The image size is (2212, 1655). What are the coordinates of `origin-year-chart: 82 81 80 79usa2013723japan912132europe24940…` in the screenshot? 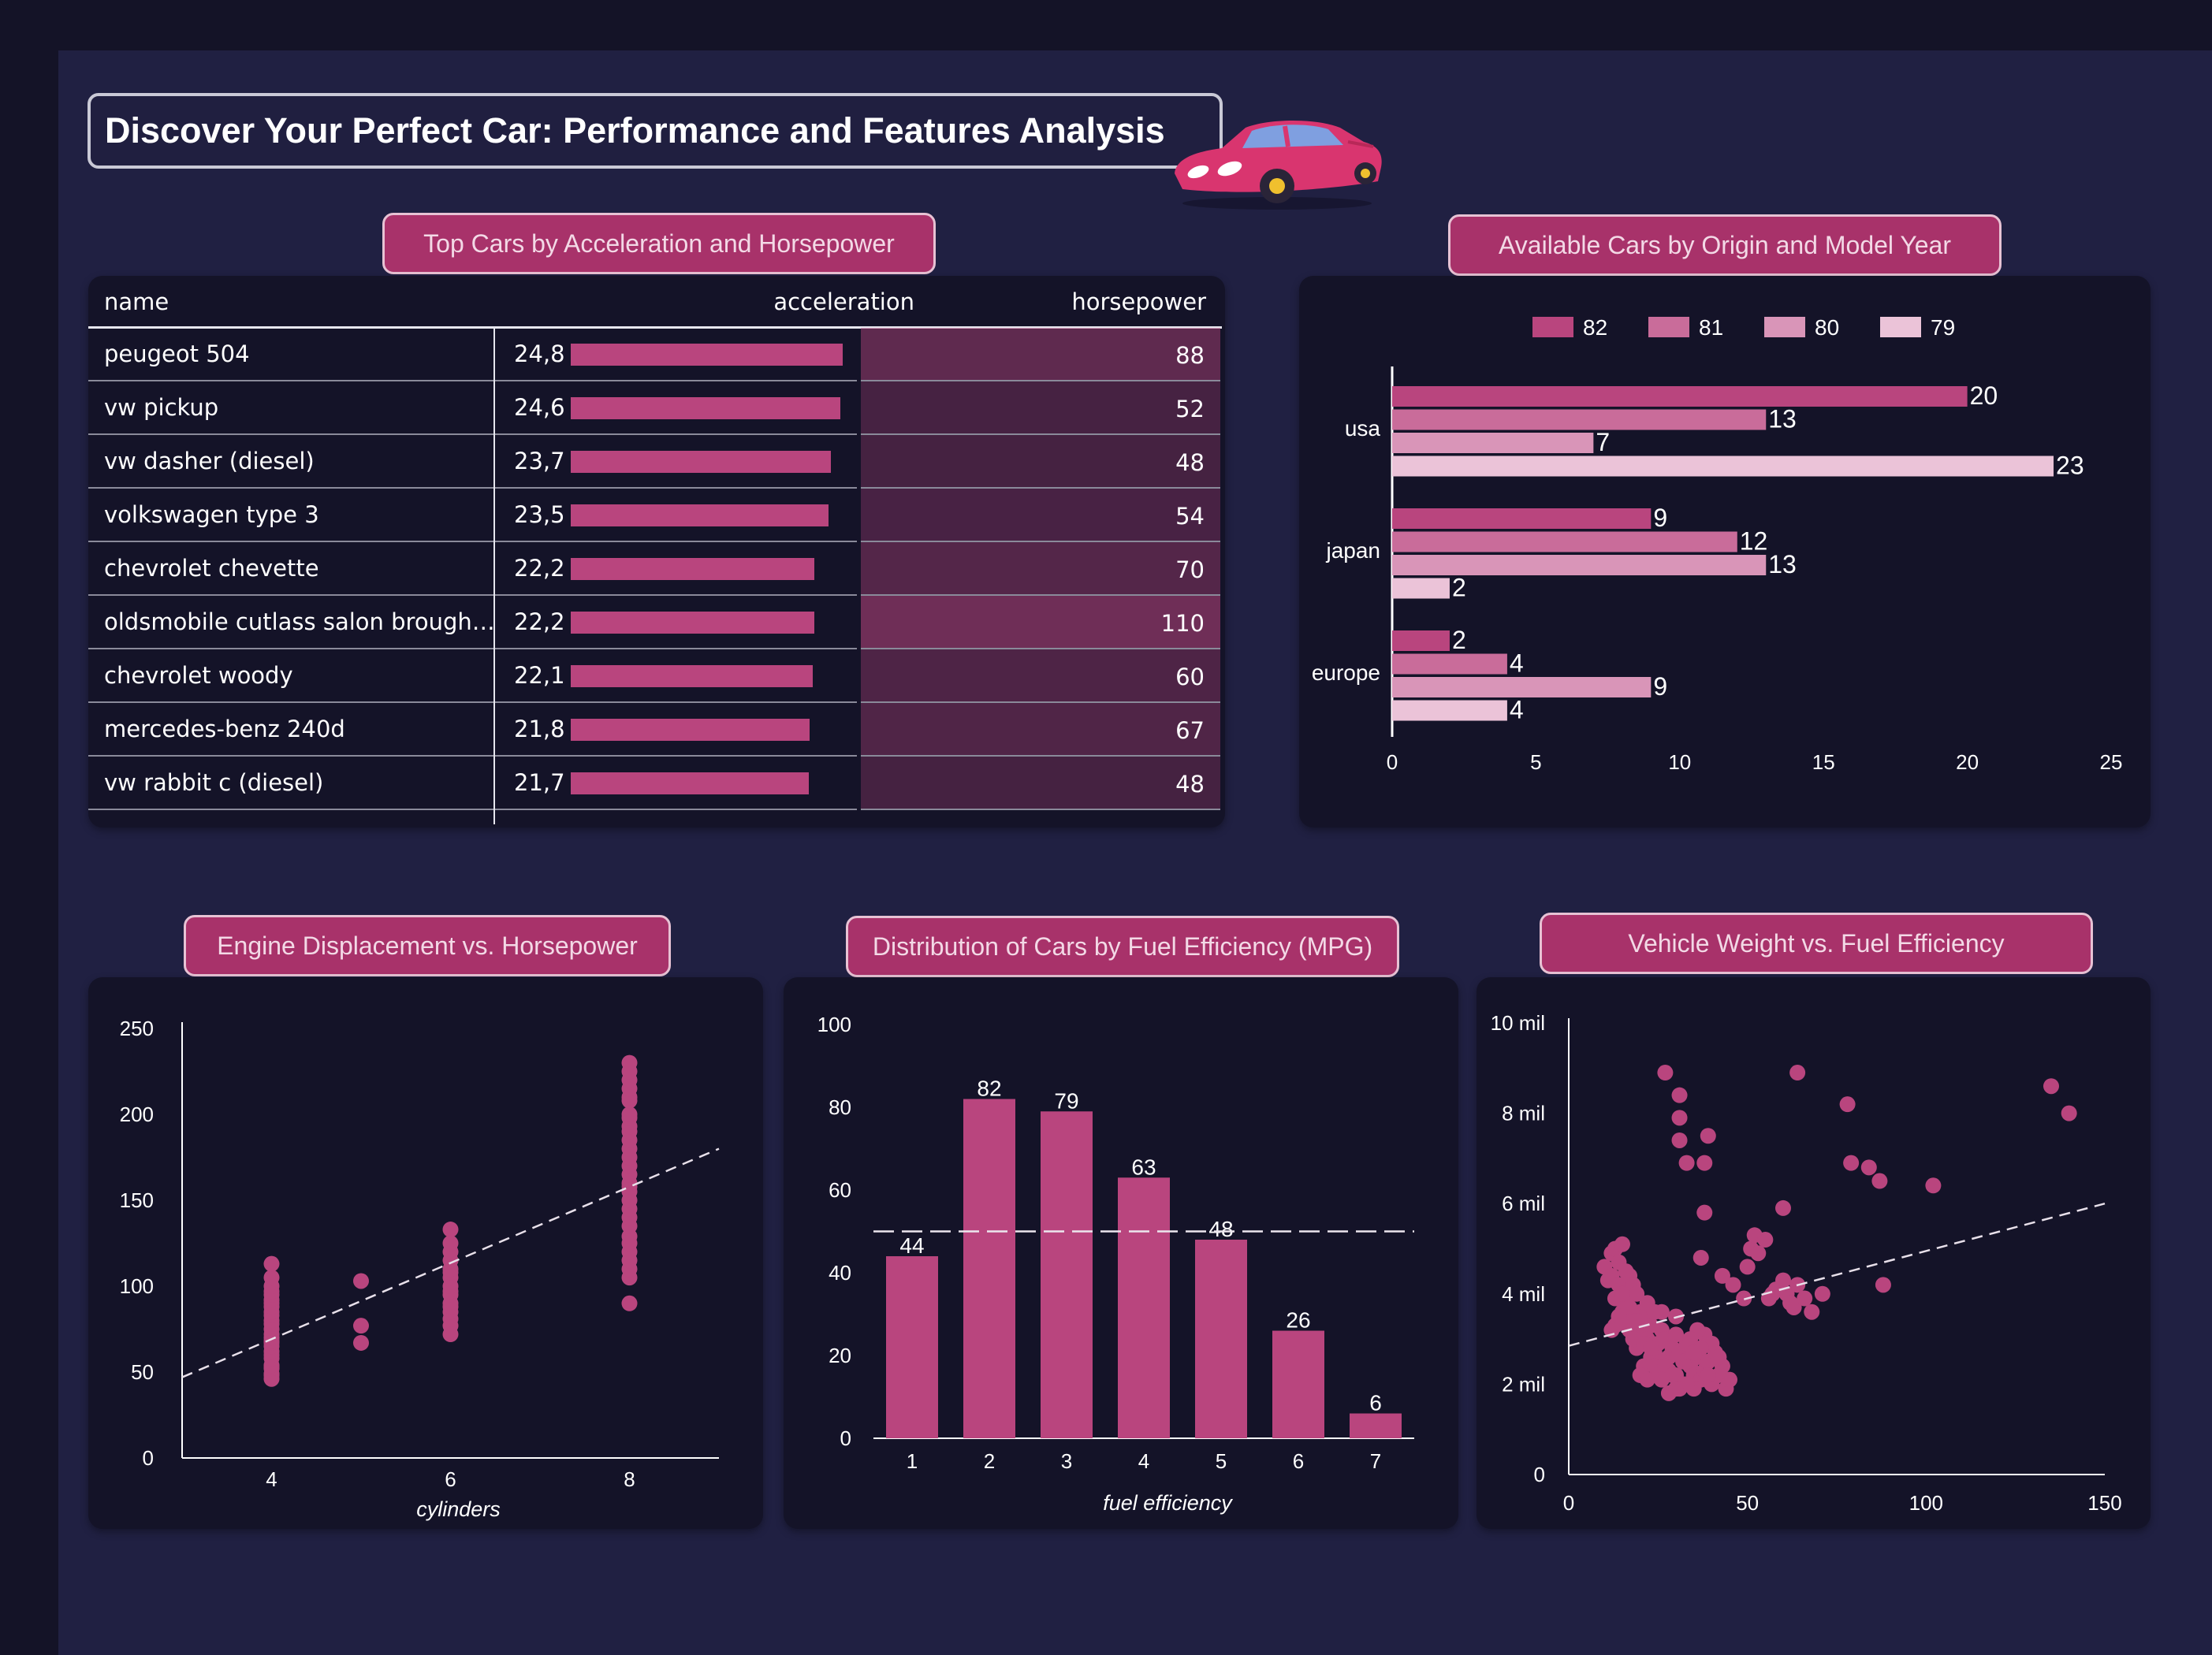 It's located at (1717, 544).